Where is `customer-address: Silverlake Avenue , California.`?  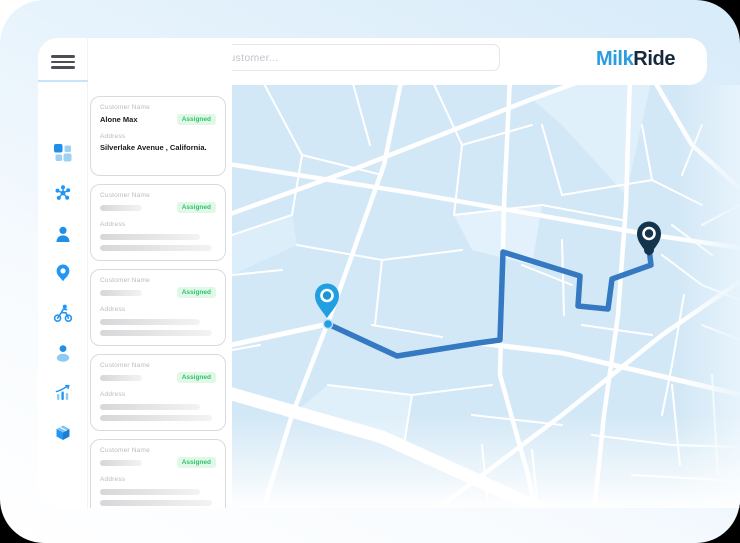 customer-address: Silverlake Avenue , California. is located at coordinates (153, 147).